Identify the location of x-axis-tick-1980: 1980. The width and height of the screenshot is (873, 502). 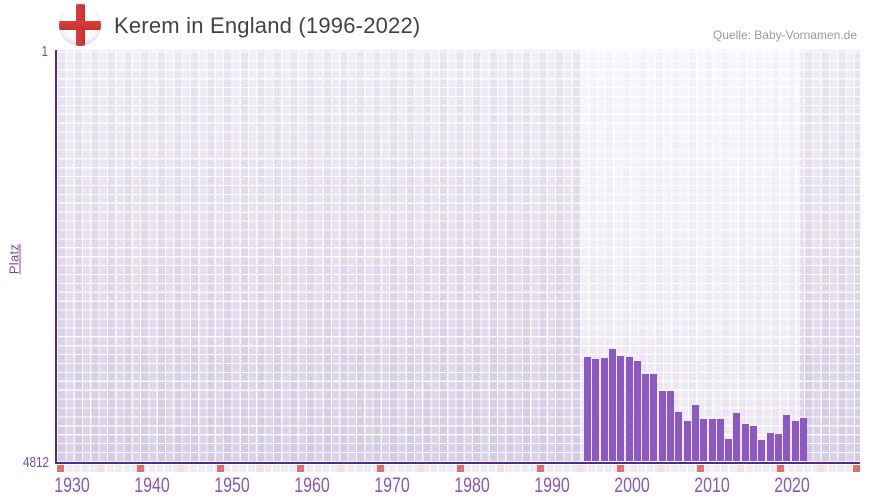
(472, 485).